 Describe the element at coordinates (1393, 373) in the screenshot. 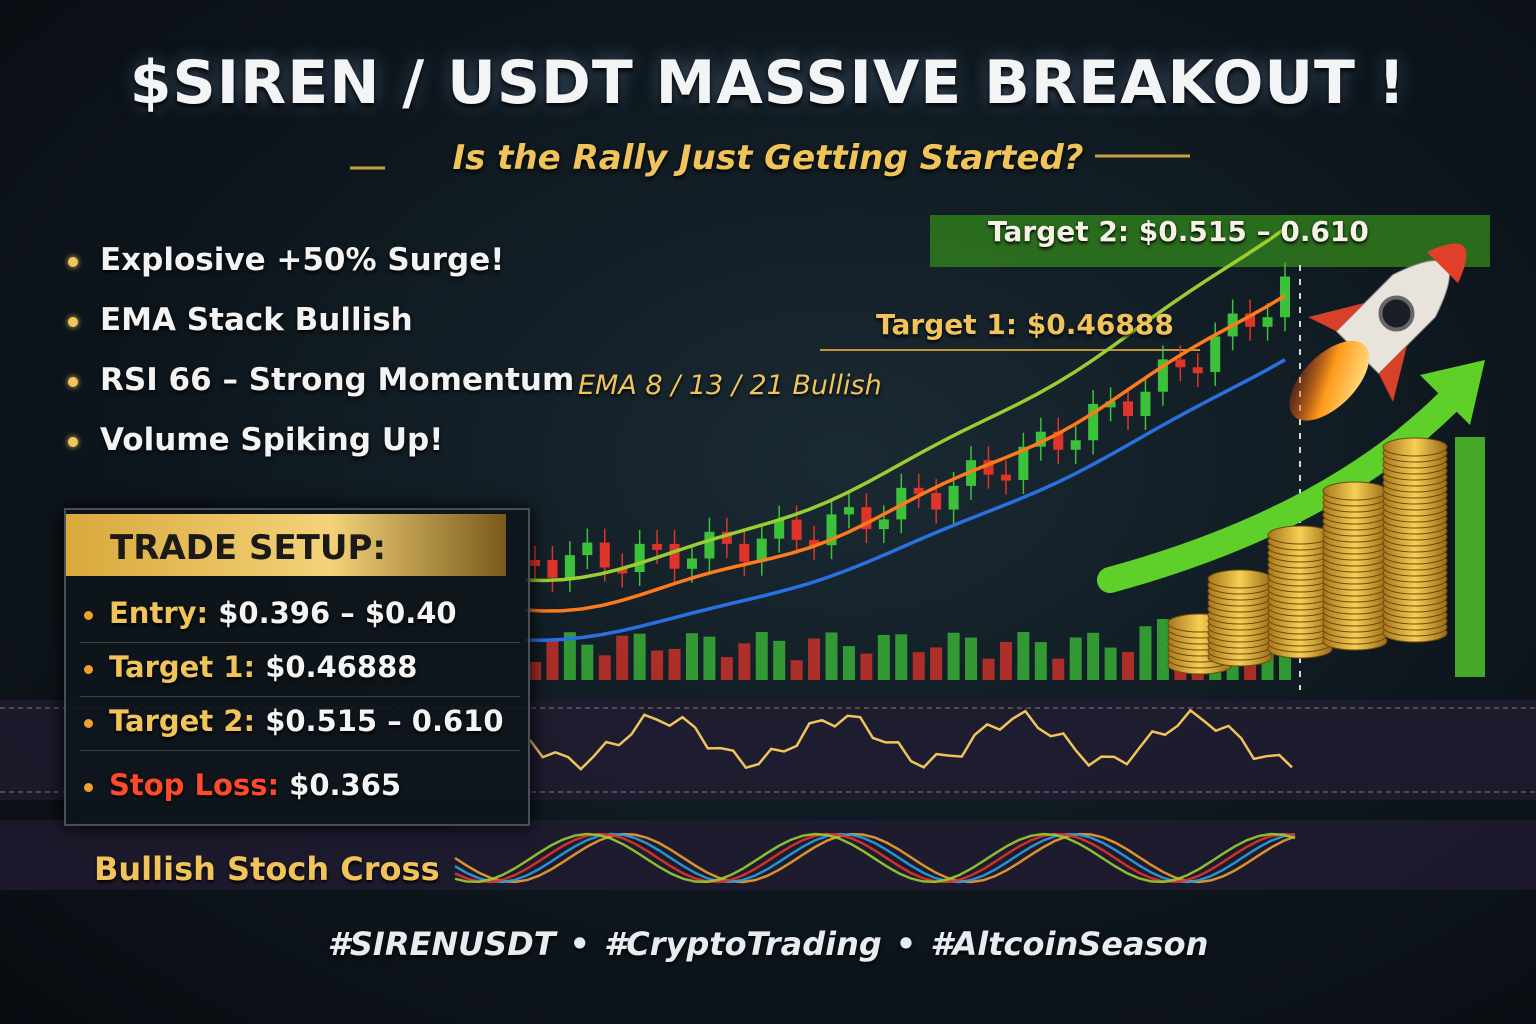

I see `rocket-fin` at that location.